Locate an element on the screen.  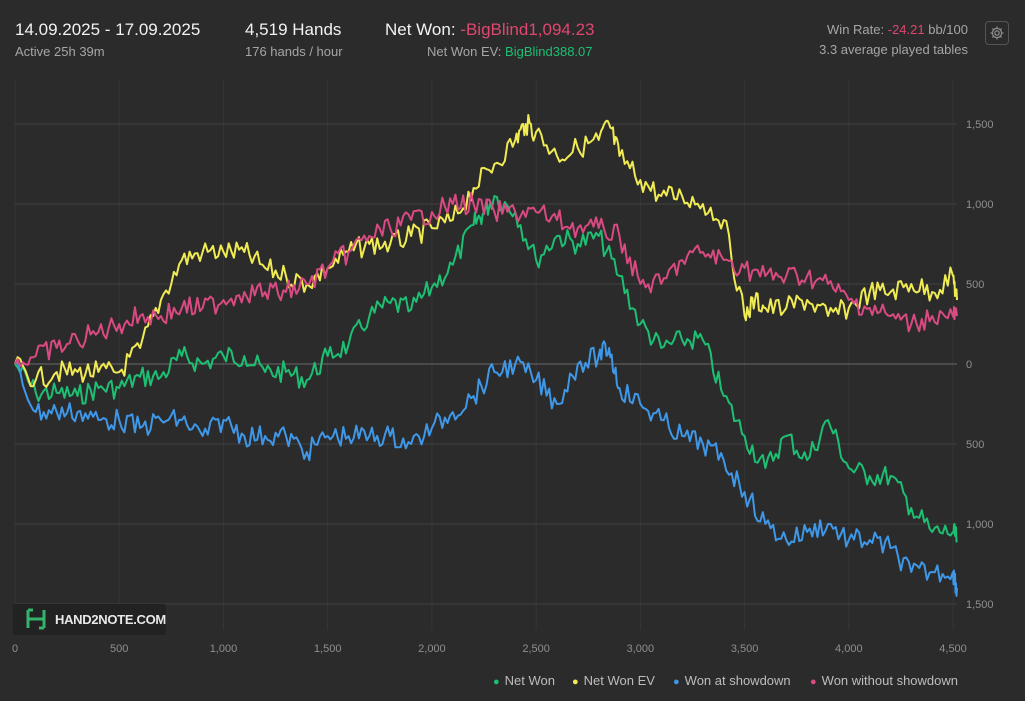
logo-text: HAND2NOTE.COM is located at coordinates (110, 619).